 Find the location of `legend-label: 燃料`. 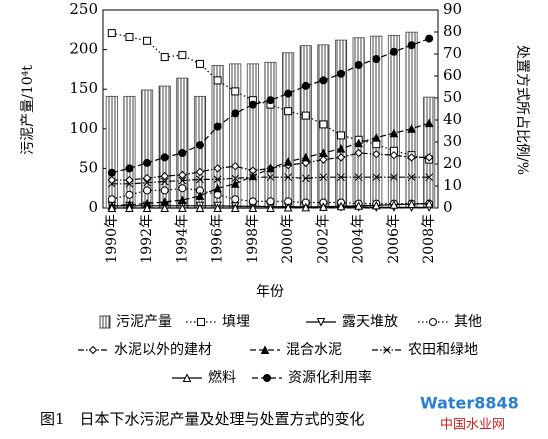

legend-label: 燃料 is located at coordinates (222, 377).